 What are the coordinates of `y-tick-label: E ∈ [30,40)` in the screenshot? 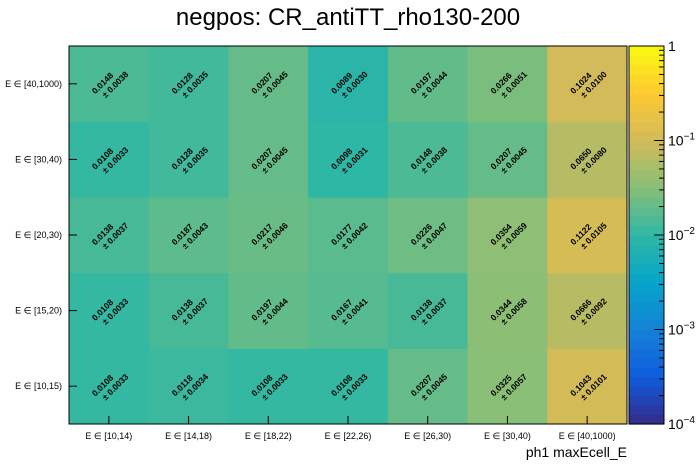 It's located at (38, 159).